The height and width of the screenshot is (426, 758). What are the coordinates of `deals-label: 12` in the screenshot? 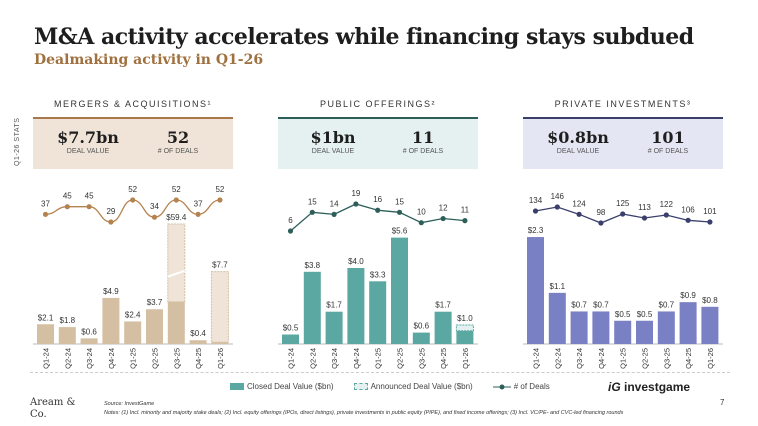 It's located at (443, 208).